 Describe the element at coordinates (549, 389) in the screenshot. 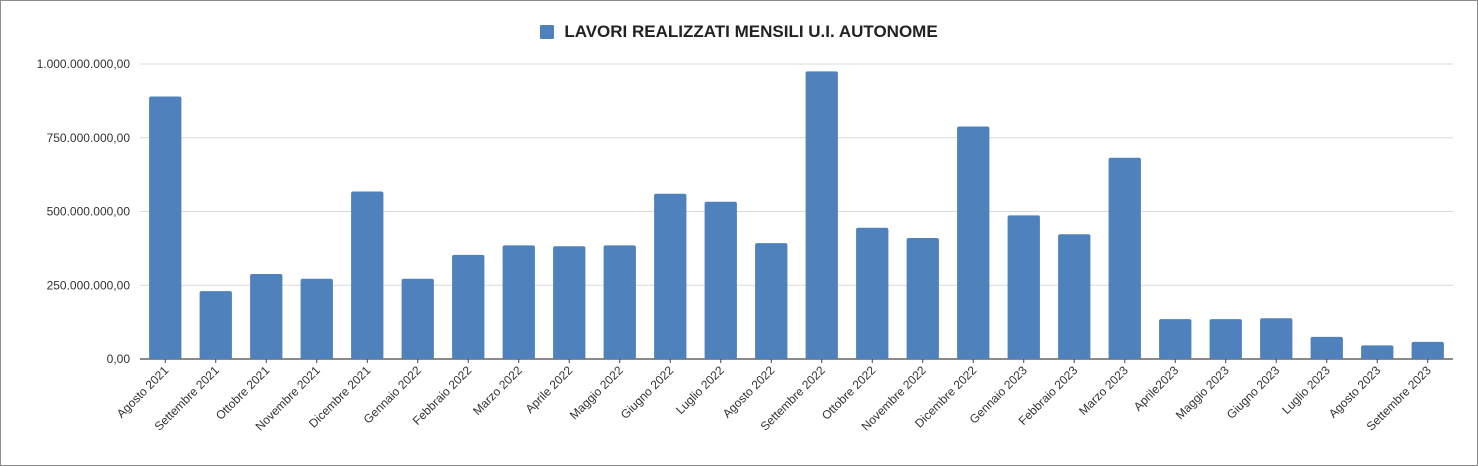

I see `x-tick-label: Aprile 2022` at that location.